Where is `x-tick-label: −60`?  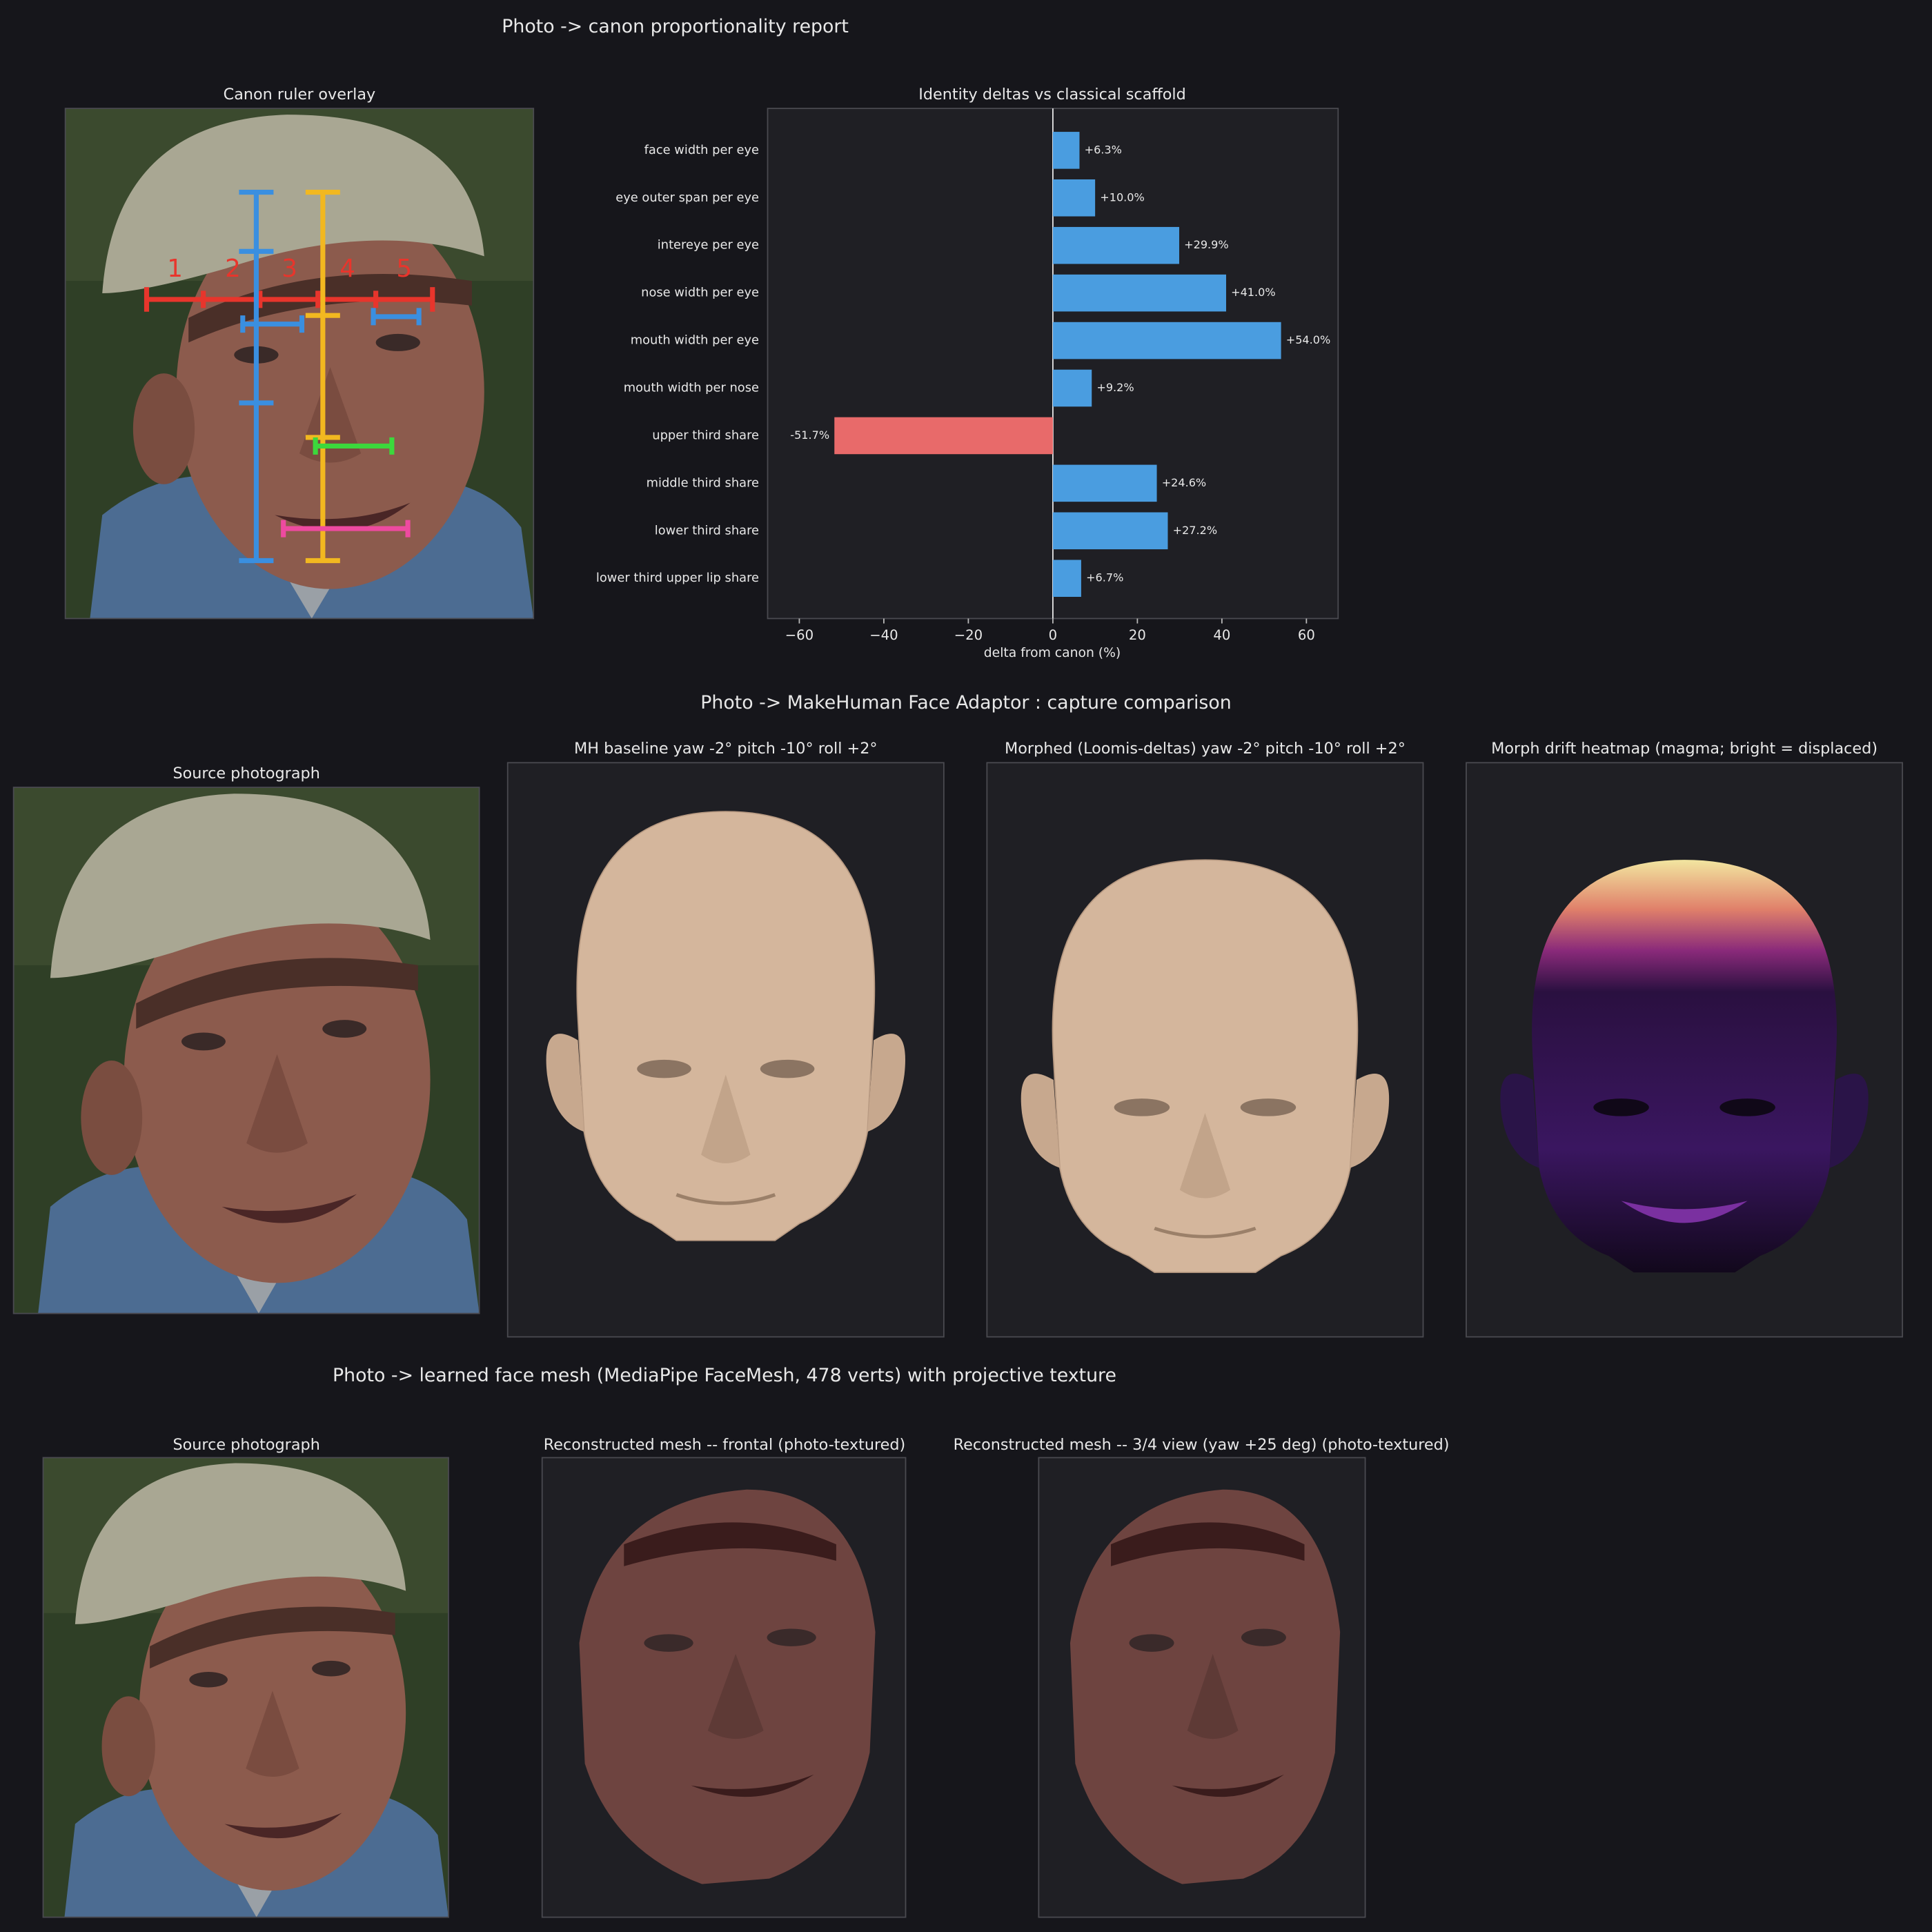
x-tick-label: −60 is located at coordinates (799, 635).